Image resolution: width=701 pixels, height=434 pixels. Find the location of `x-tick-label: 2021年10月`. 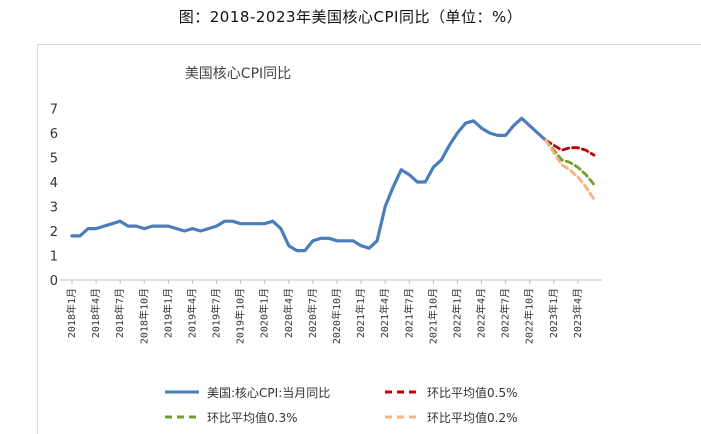

x-tick-label: 2021年10月 is located at coordinates (432, 316).